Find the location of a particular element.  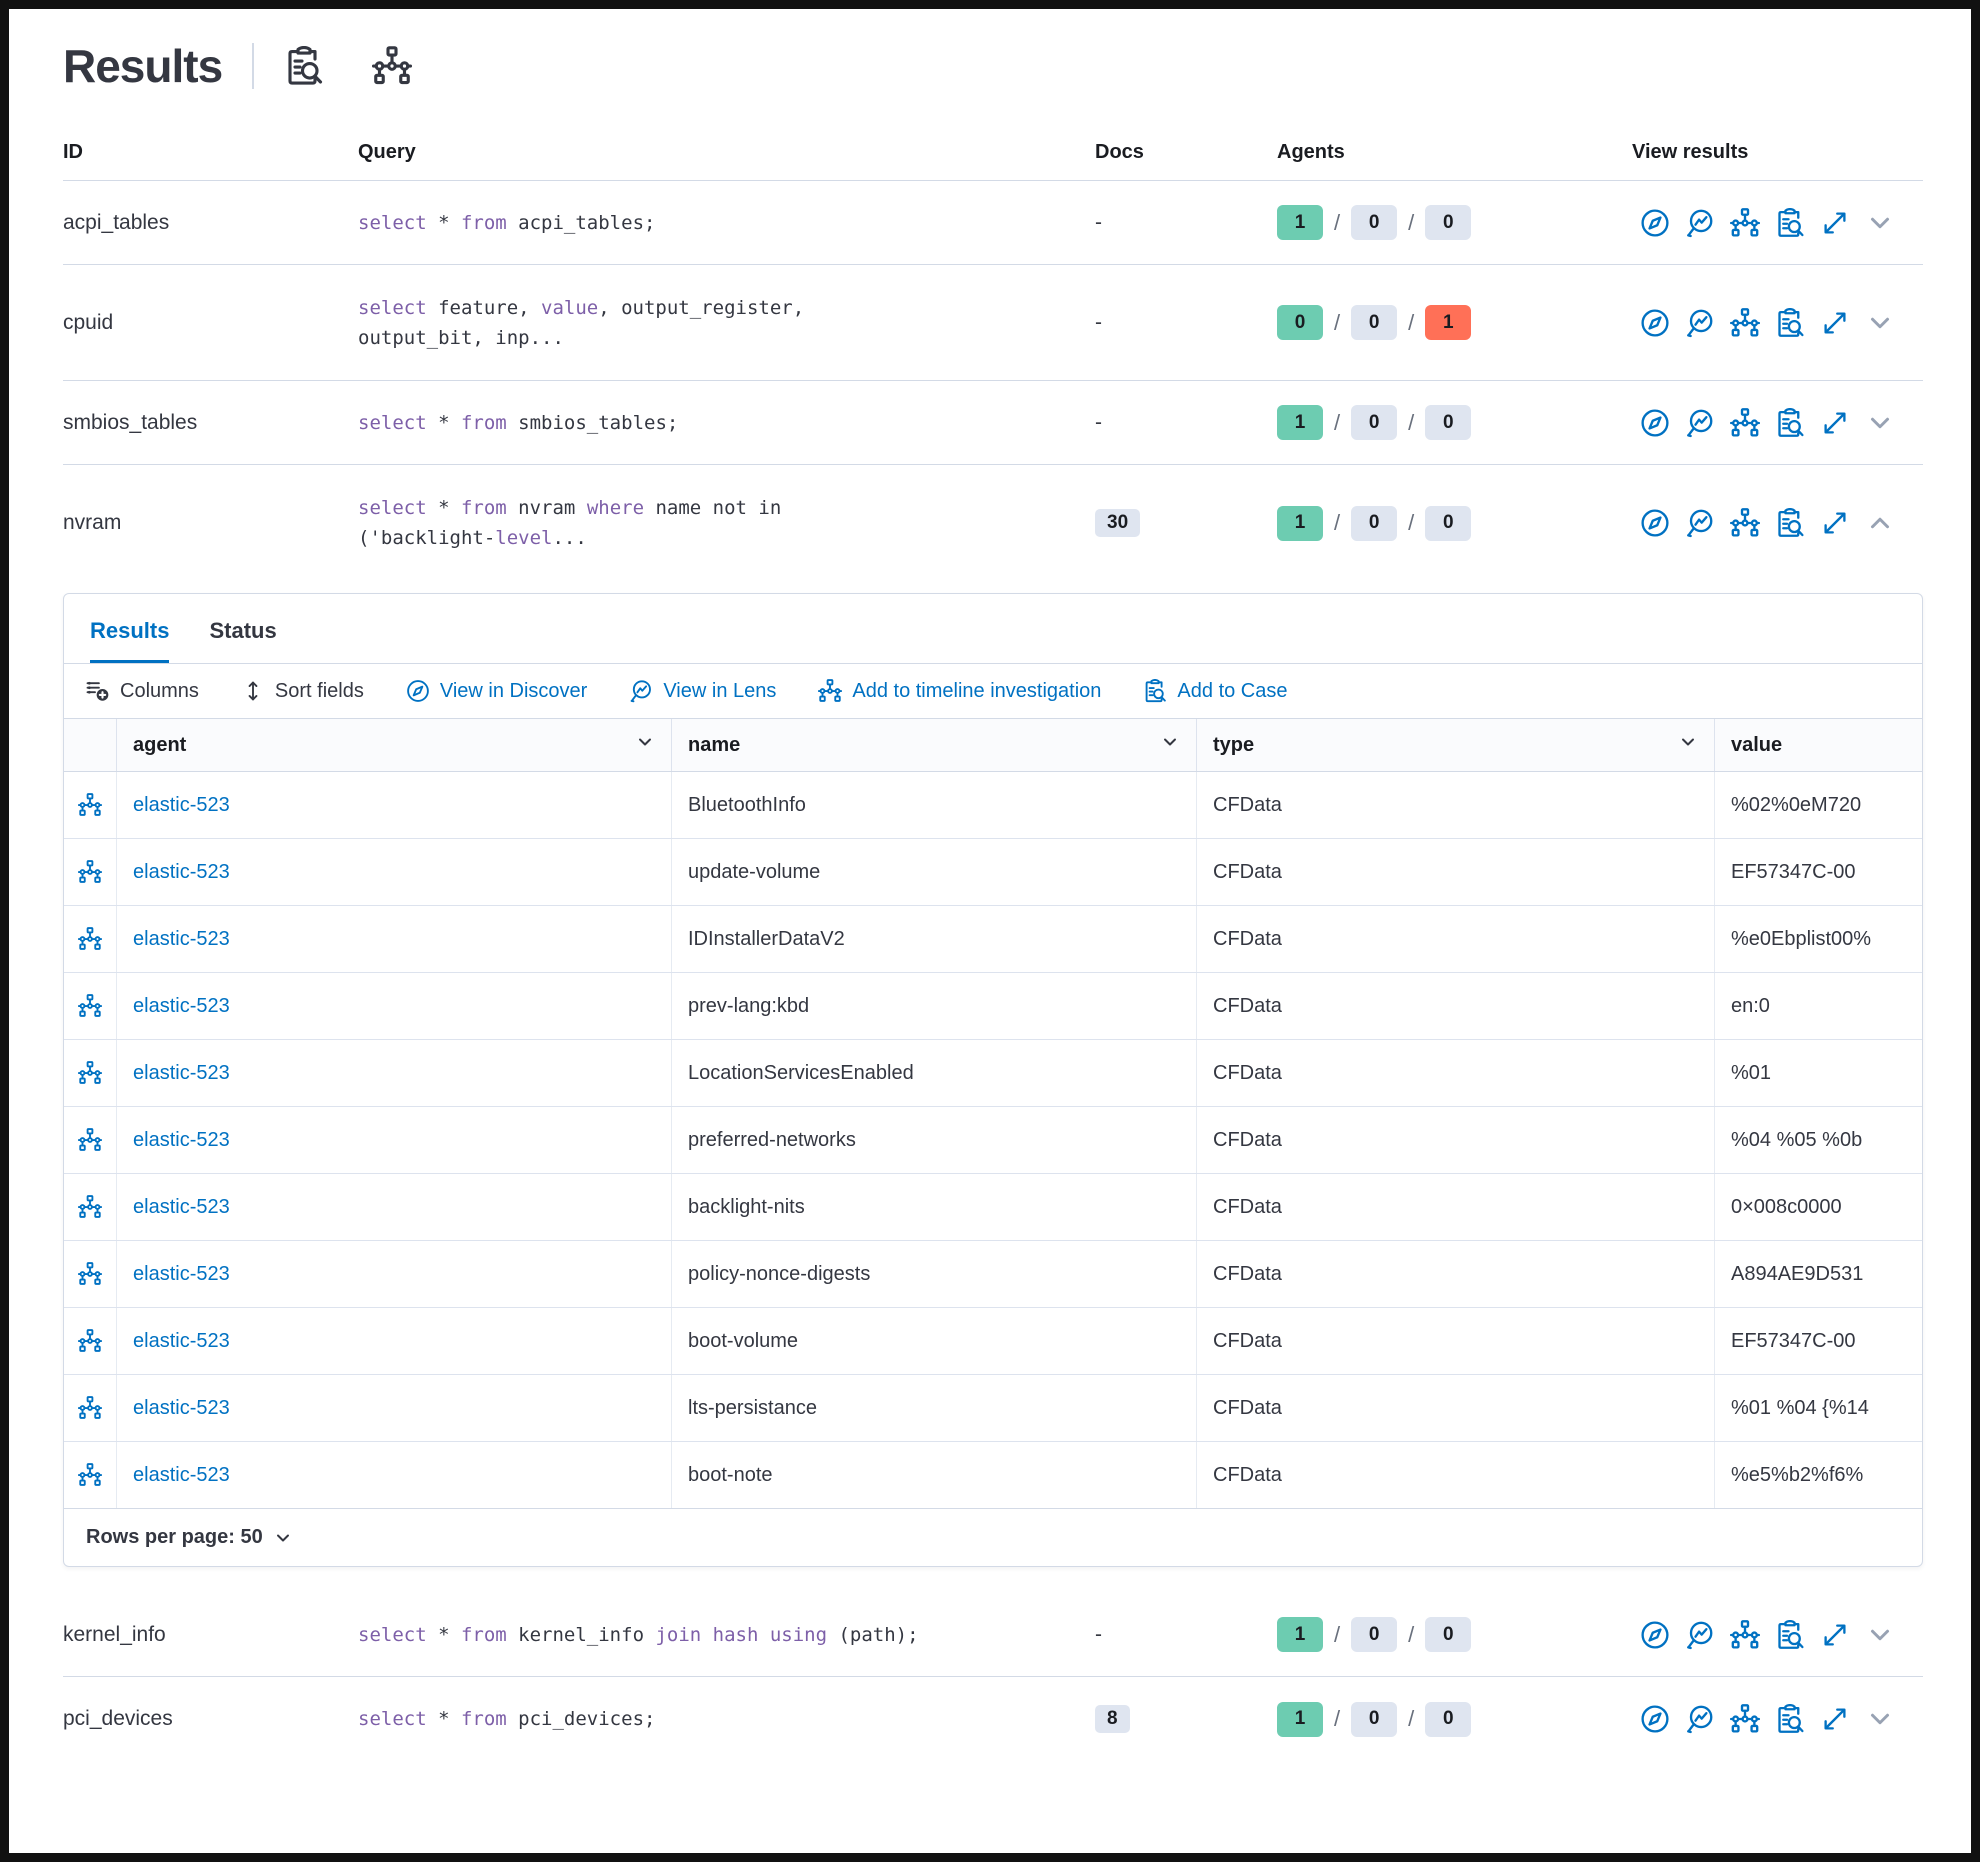

docs-count: - is located at coordinates (1098, 222).